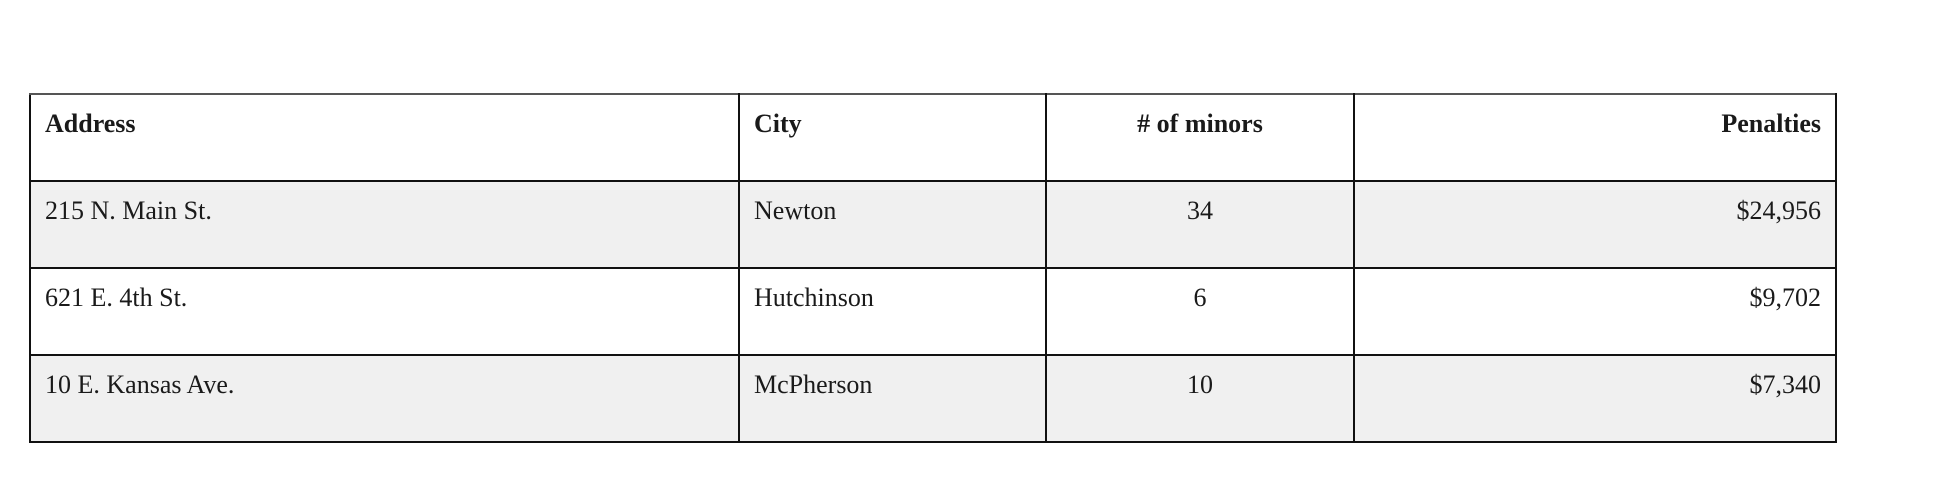 This screenshot has height=502, width=1942. Describe the element at coordinates (892, 311) in the screenshot. I see `cell-city: Hutchinson` at that location.